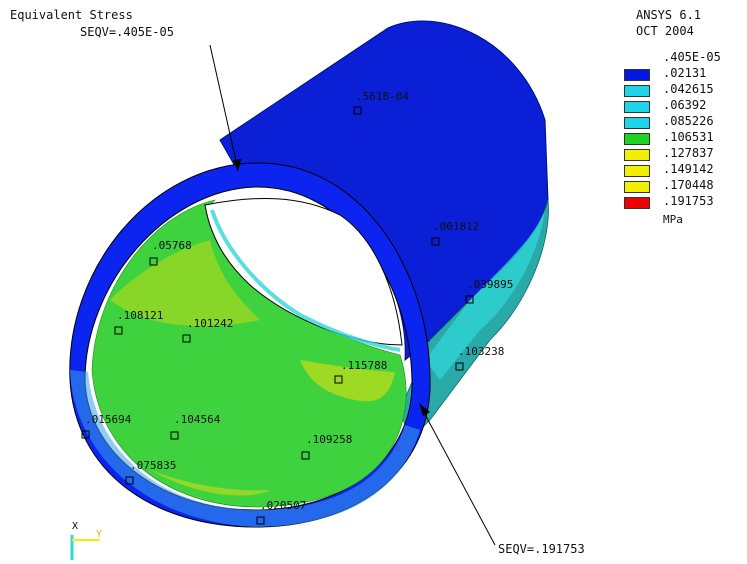 Image resolution: width=747 pixels, height=564 pixels. What do you see at coordinates (99, 534) in the screenshot?
I see `triad-y-label: Y` at bounding box center [99, 534].